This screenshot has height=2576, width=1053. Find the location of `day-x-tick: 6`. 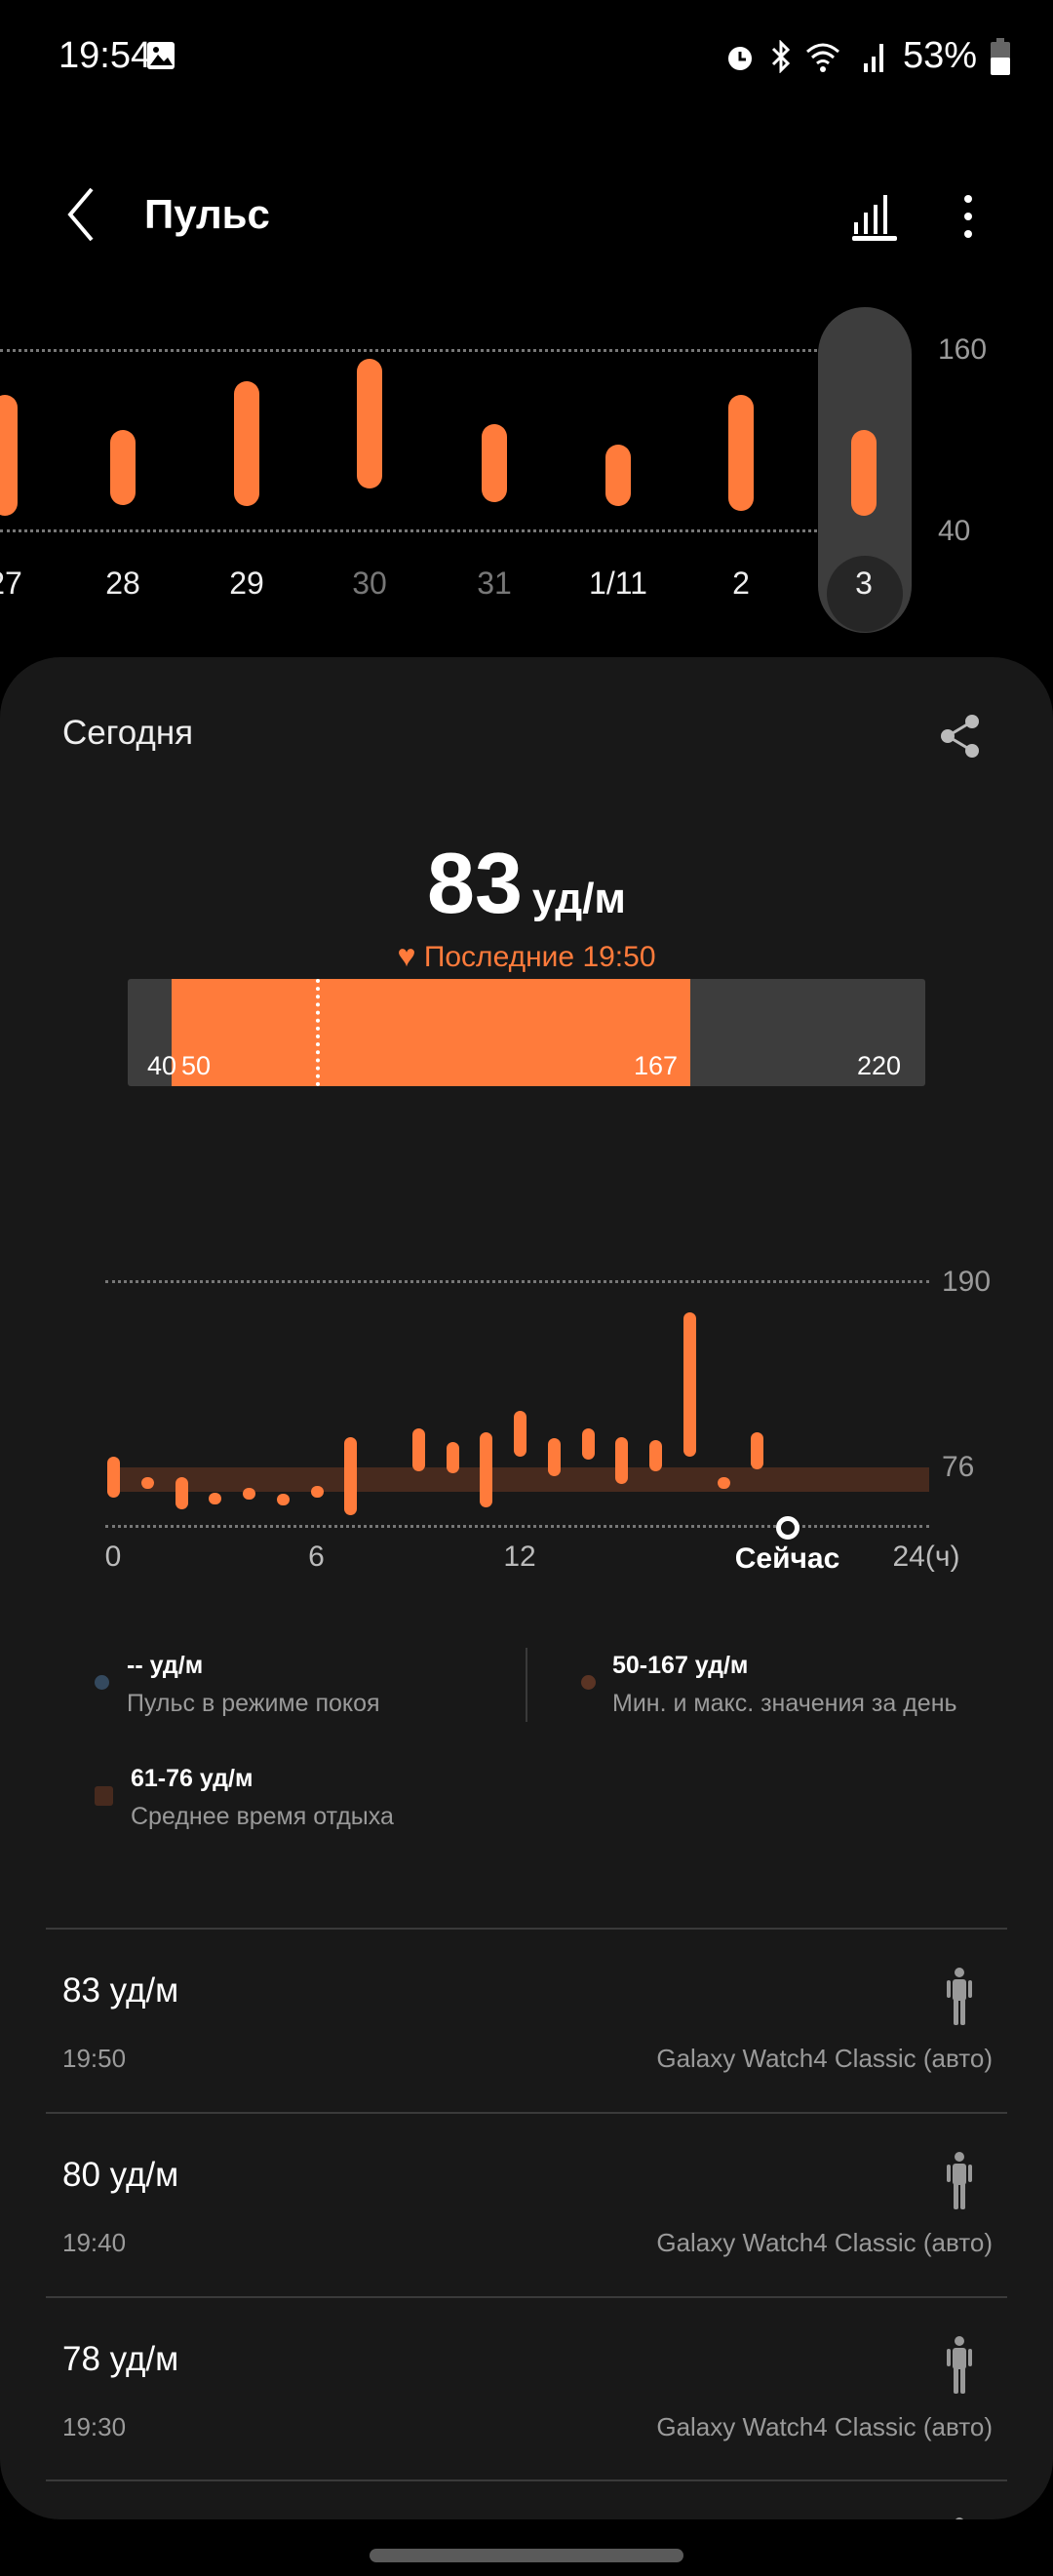

day-x-tick: 6 is located at coordinates (316, 1557).